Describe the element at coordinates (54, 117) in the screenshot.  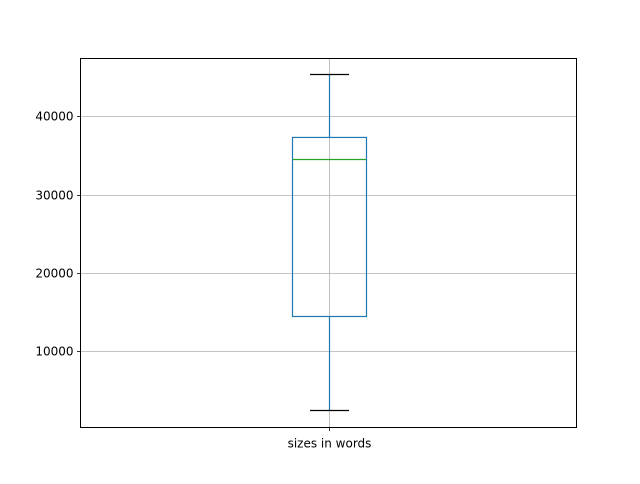
I see `y-tick-label: 40000` at that location.